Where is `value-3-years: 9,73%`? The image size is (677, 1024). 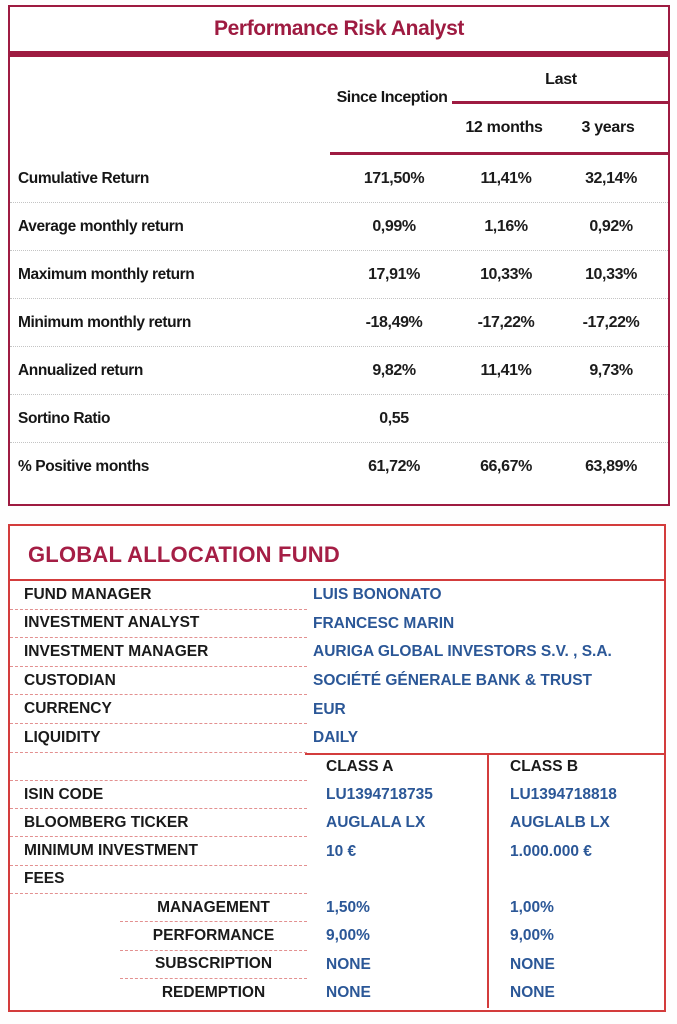 value-3-years: 9,73% is located at coordinates (611, 370).